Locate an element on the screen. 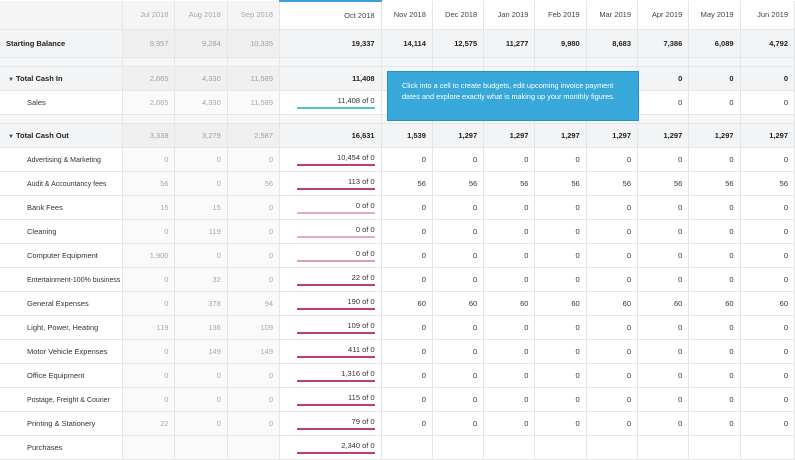  budget-bar: 109 of 0 is located at coordinates (335, 327).